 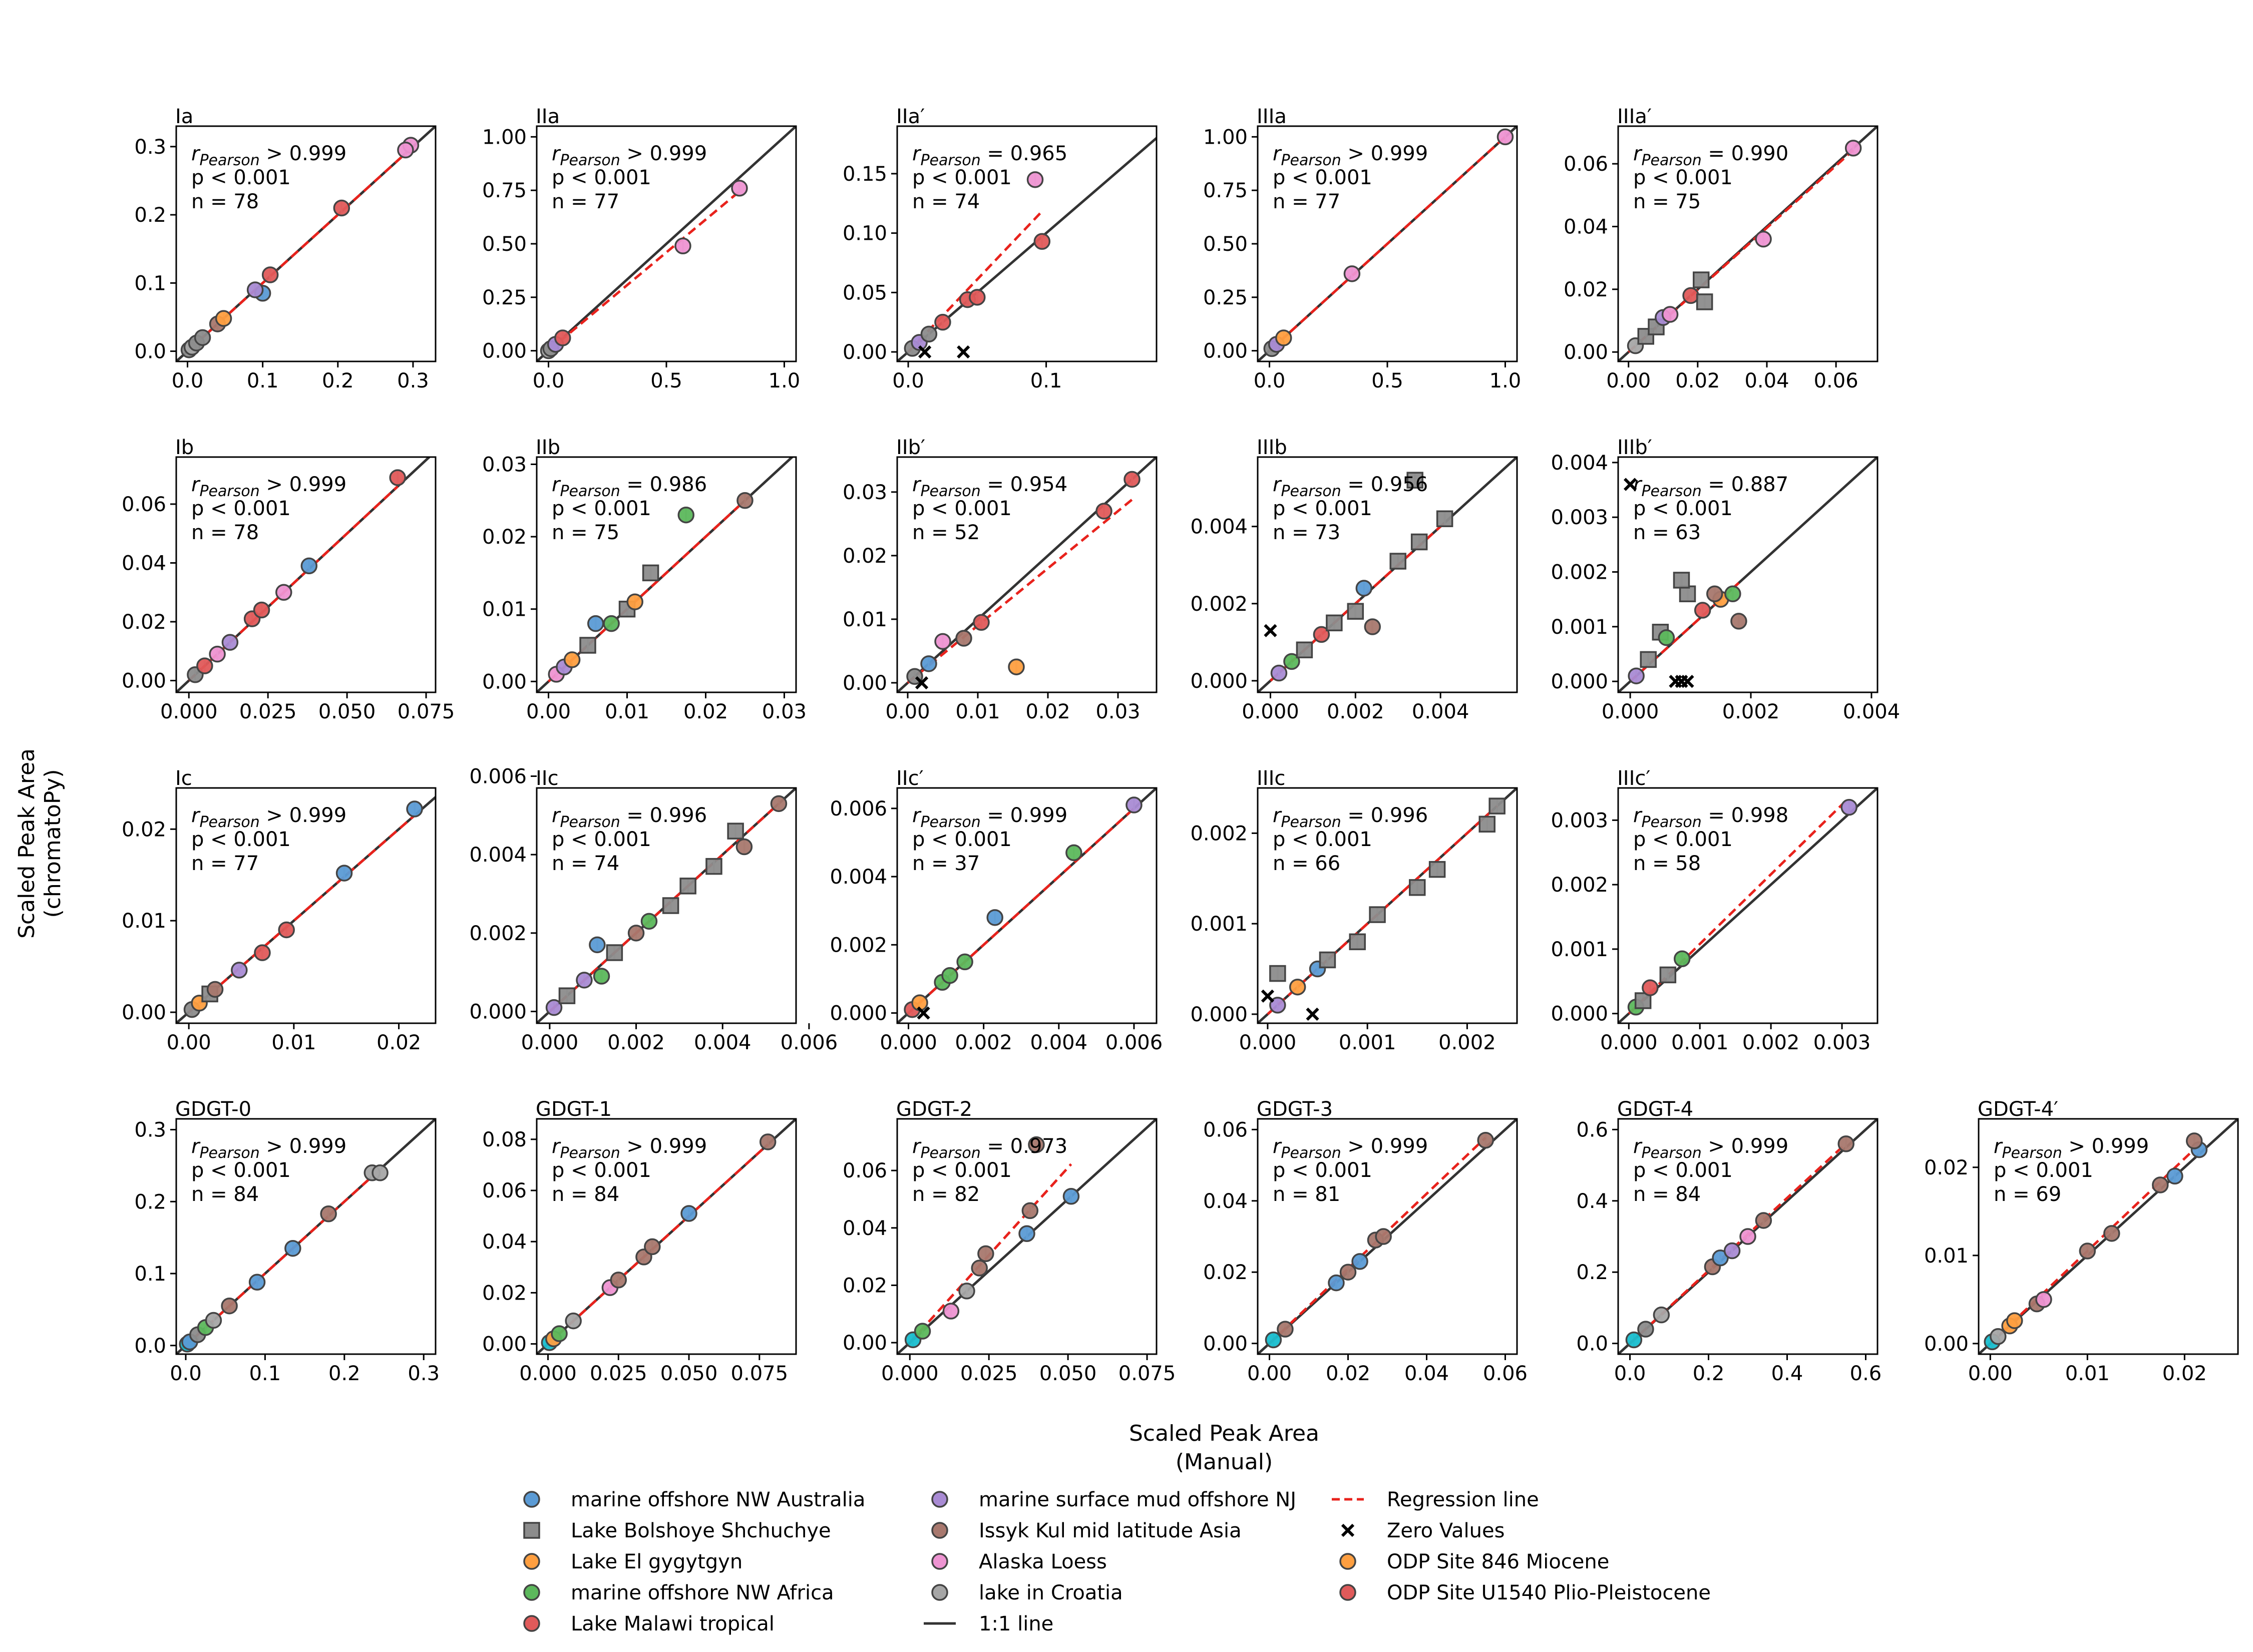 What do you see at coordinates (1224, 1462) in the screenshot?
I see `x-axis-label-line2: (Manual)` at bounding box center [1224, 1462].